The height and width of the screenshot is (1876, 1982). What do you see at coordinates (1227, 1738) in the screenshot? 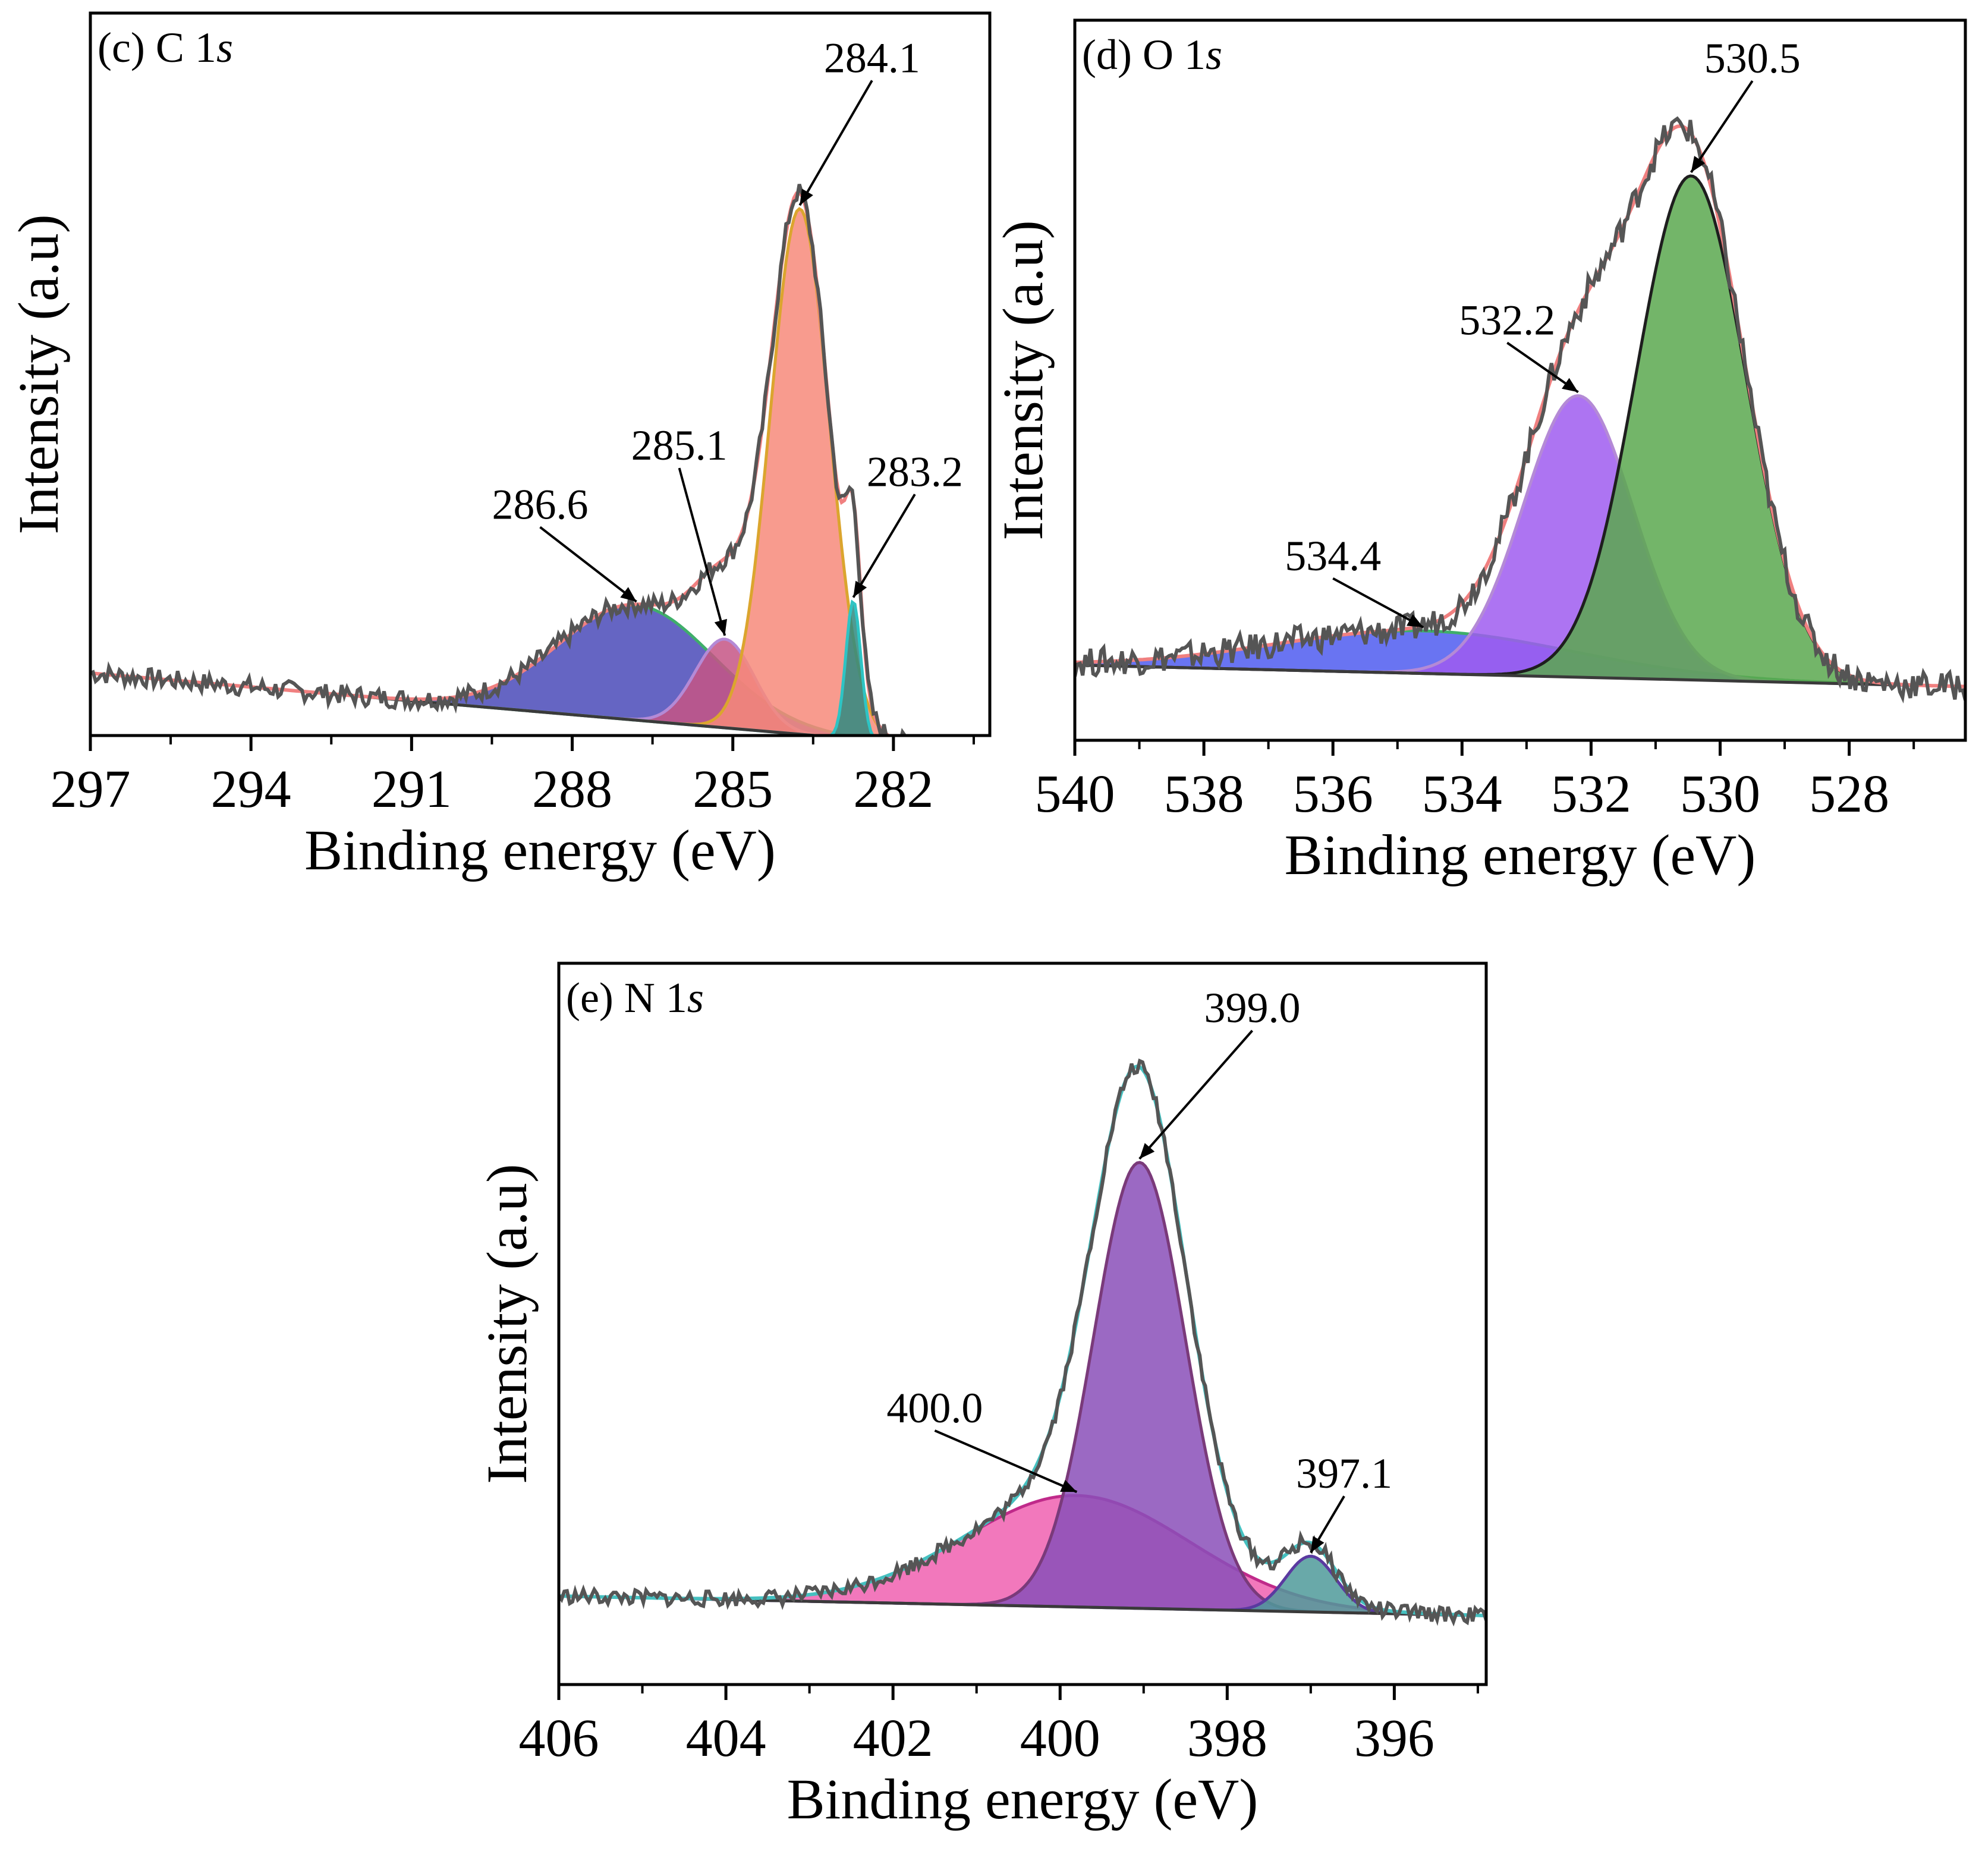
I see `x-tick-label: 398` at bounding box center [1227, 1738].